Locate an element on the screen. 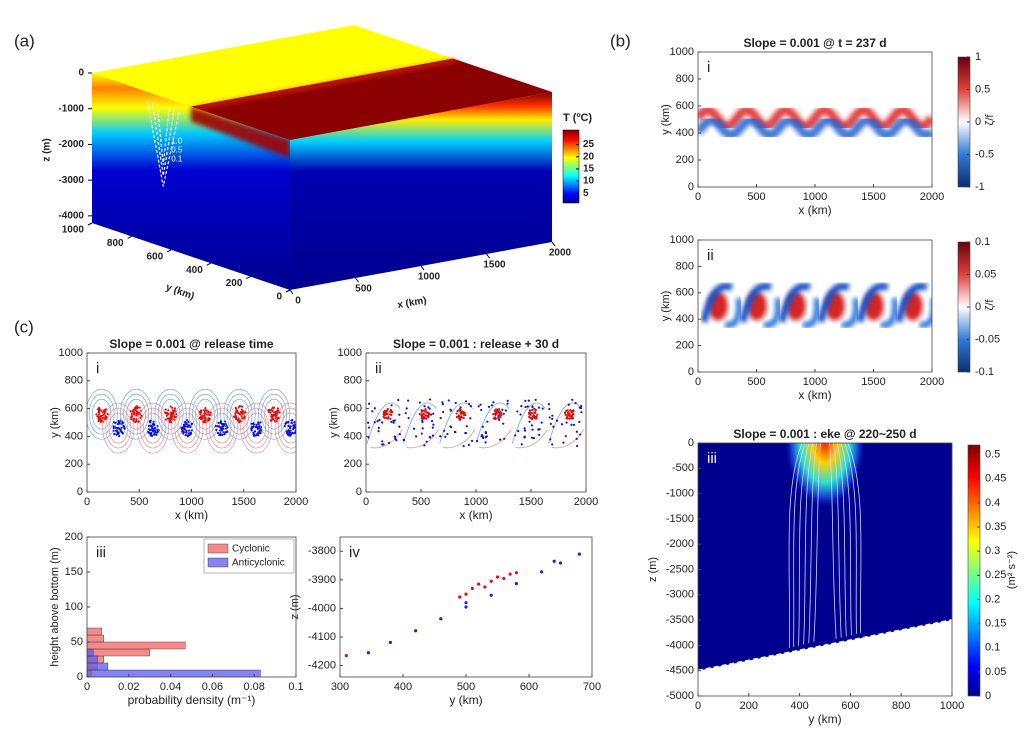 The height and width of the screenshot is (732, 1024). panel-label: (c) is located at coordinates (24, 326).